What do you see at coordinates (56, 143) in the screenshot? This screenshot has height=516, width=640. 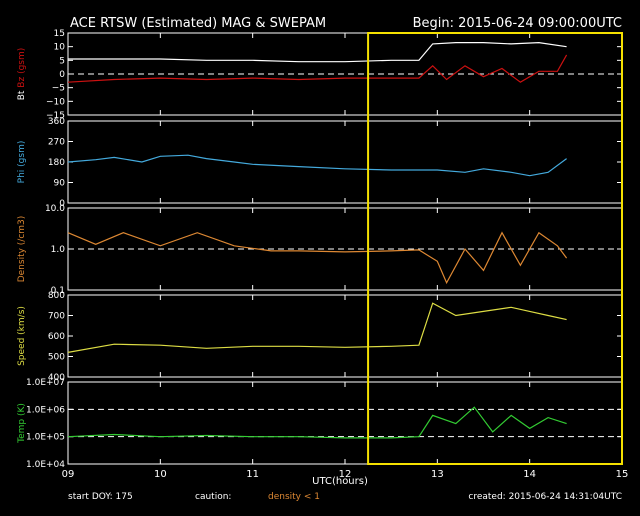 I see `y-tick-label: 270` at bounding box center [56, 143].